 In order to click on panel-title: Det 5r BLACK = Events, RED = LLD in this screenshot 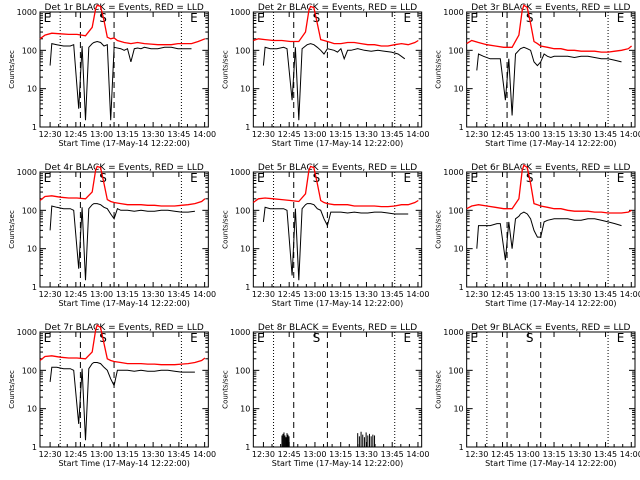, I will do `click(337, 168)`.